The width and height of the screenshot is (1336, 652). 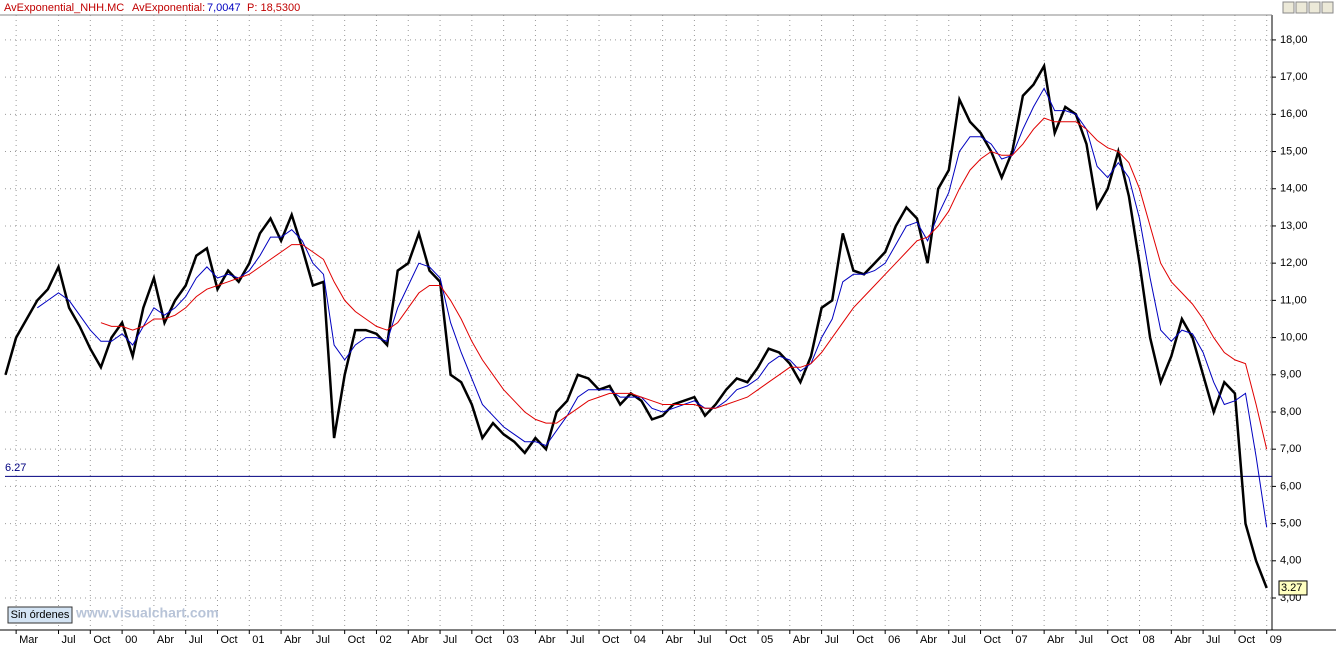 I want to click on x-tick-label: 09, so click(x=1276, y=640).